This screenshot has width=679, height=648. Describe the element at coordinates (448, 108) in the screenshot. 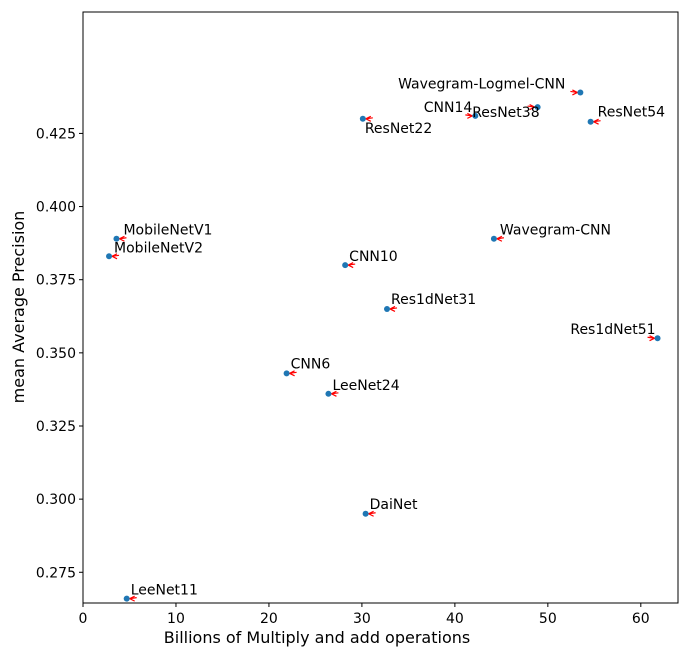

I see `point-label: CNN14` at that location.